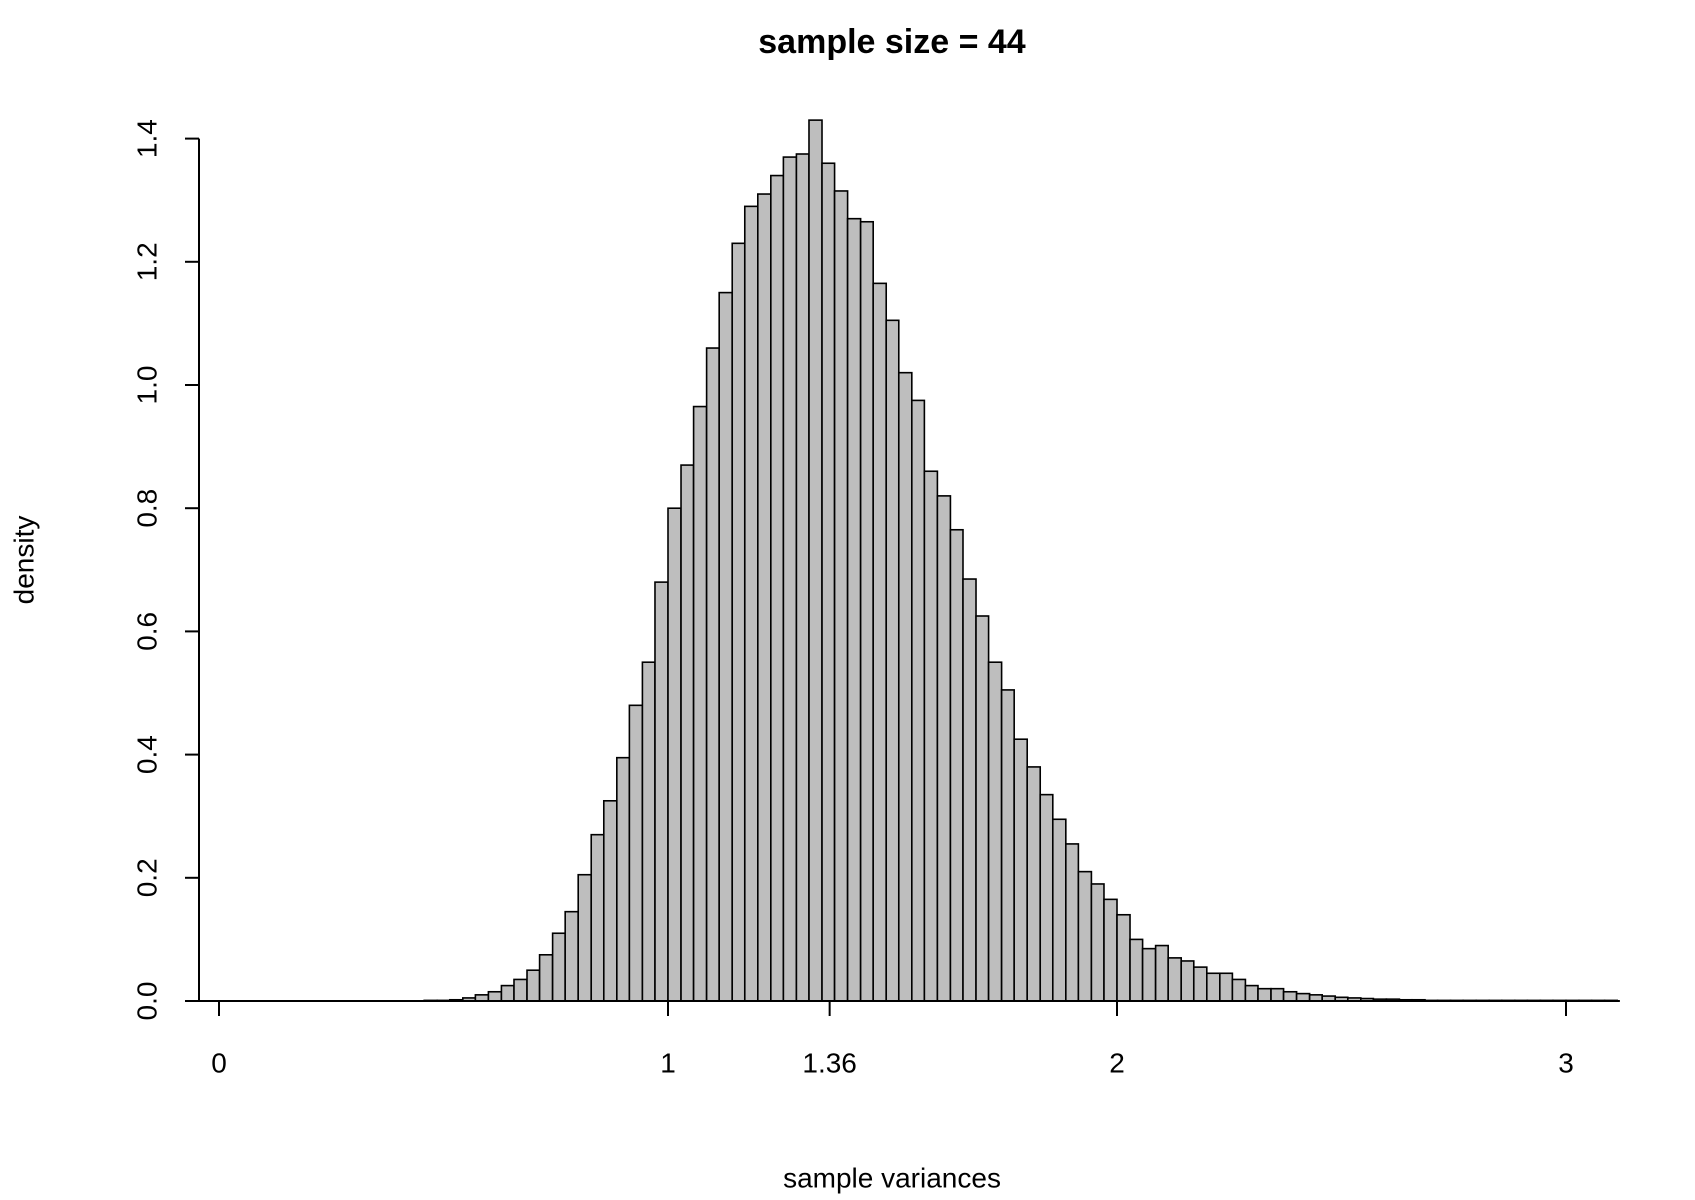 The height and width of the screenshot is (1200, 1695). Describe the element at coordinates (23, 560) in the screenshot. I see `y-axis-label: density` at that location.